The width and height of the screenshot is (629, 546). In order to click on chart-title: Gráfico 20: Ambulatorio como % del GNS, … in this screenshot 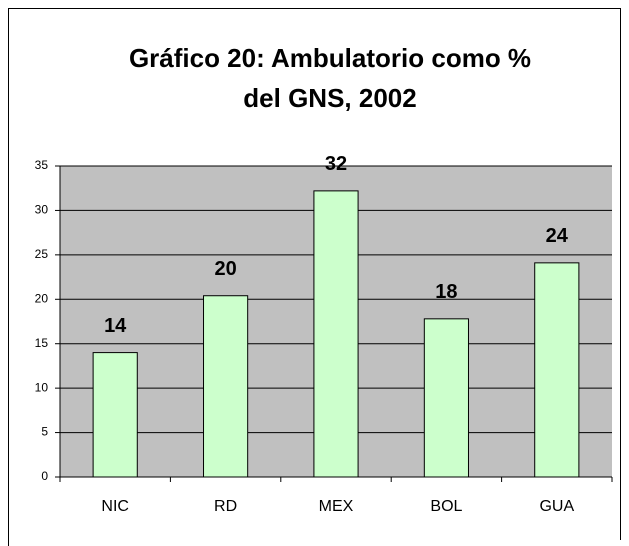, I will do `click(330, 78)`.